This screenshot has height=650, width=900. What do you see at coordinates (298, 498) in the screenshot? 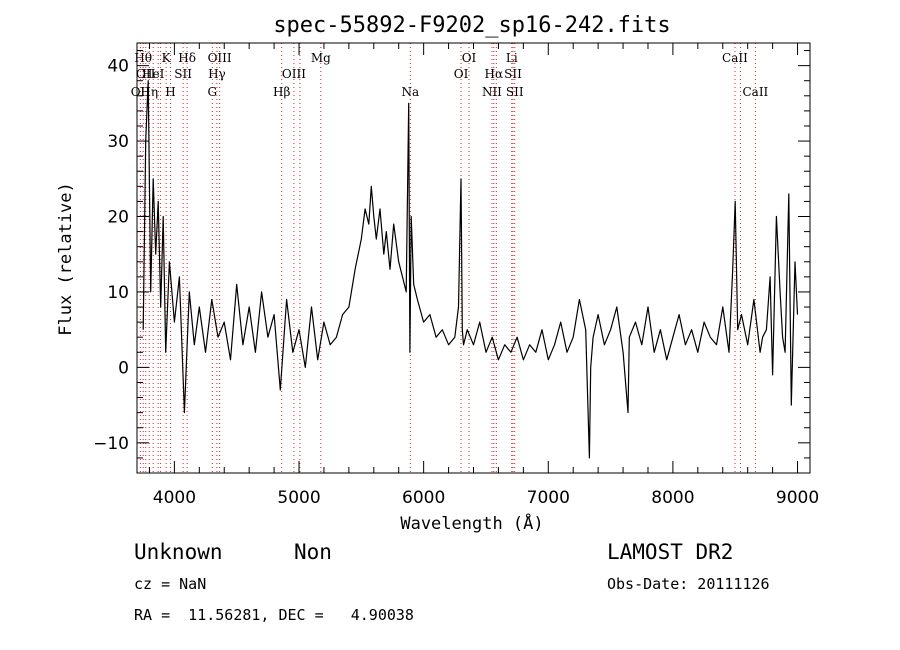
I see `x-tick-label: 5000` at bounding box center [298, 498].